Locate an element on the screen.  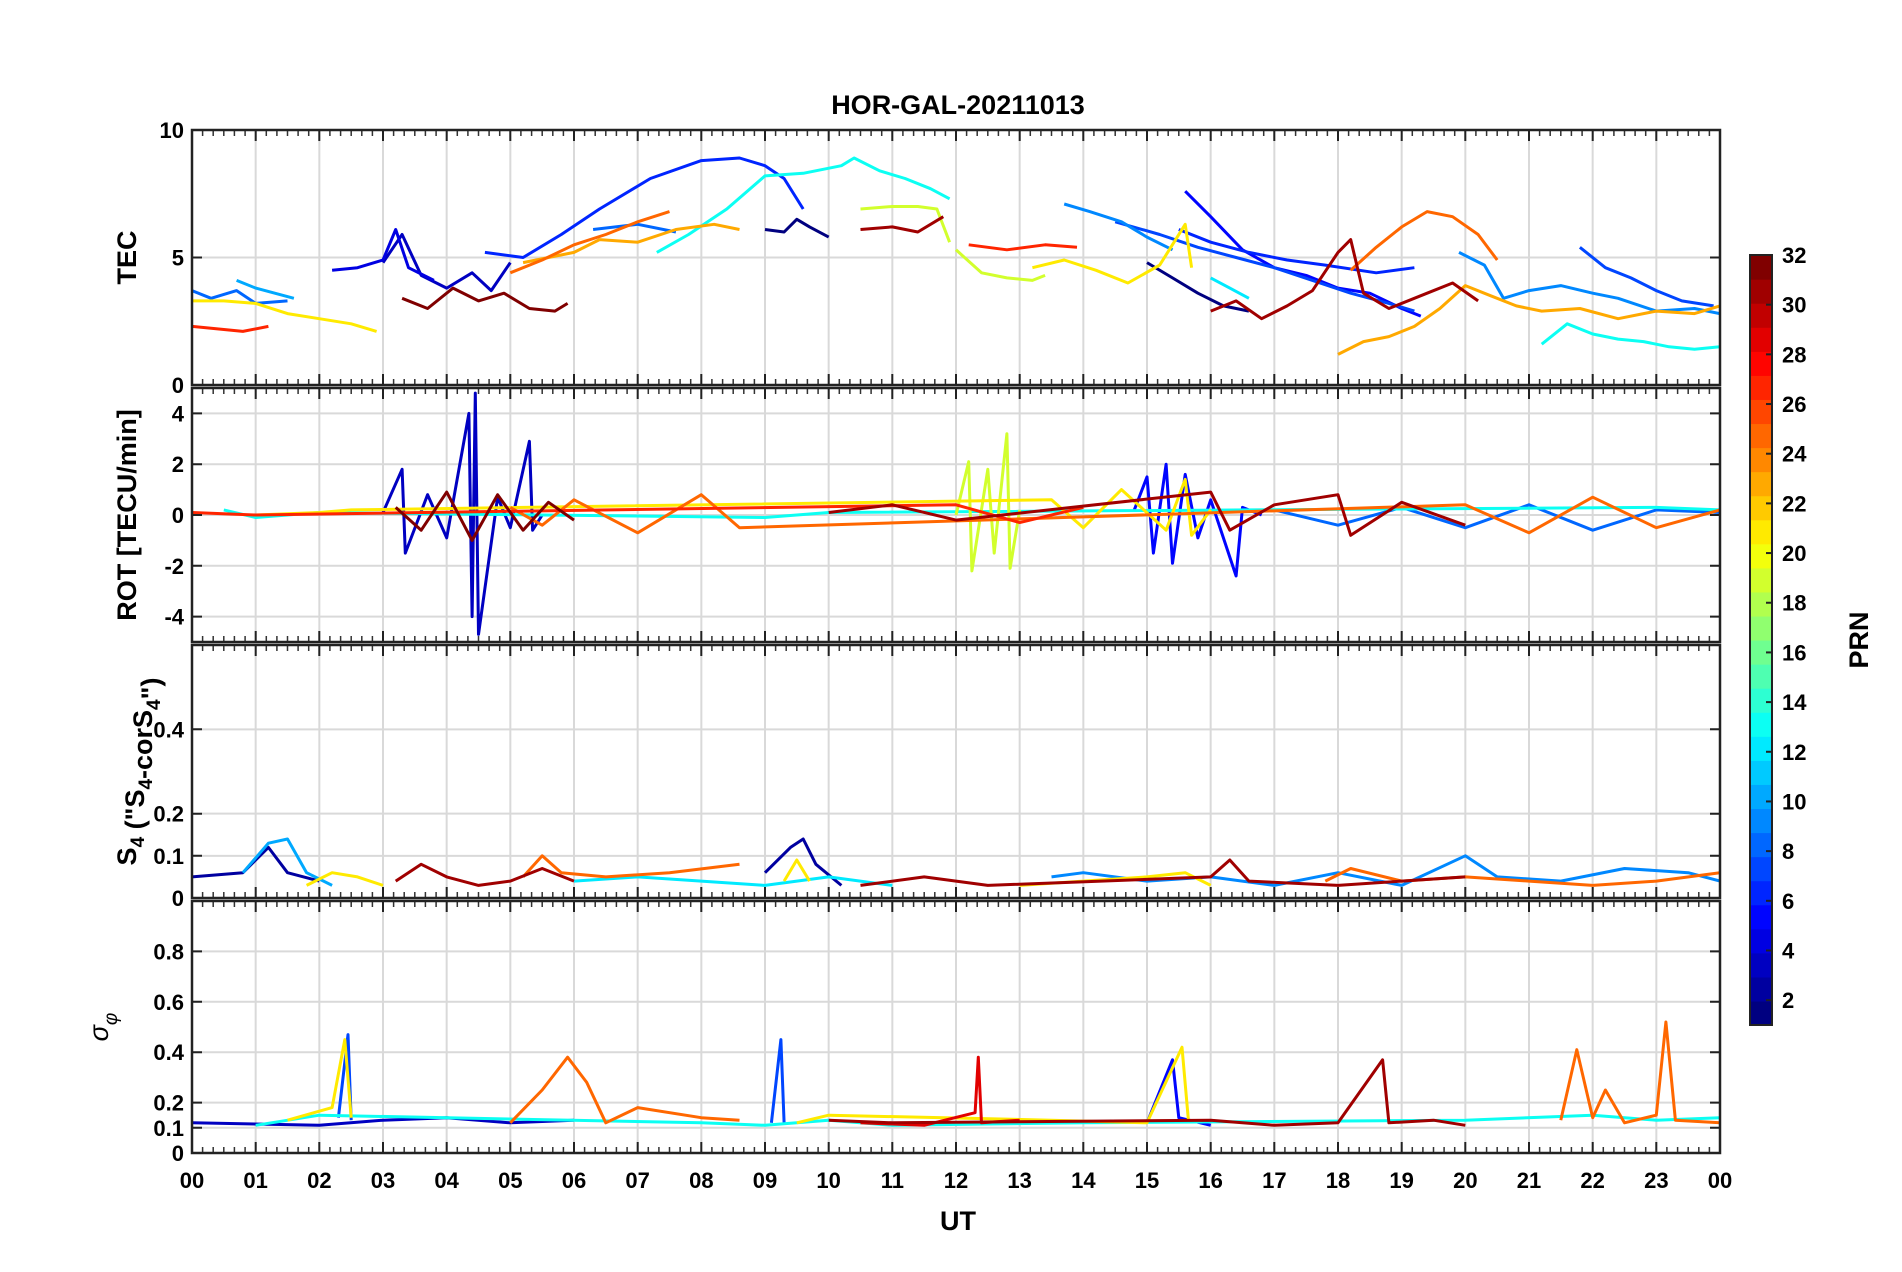
x-axis-label: UT is located at coordinates (958, 1221).